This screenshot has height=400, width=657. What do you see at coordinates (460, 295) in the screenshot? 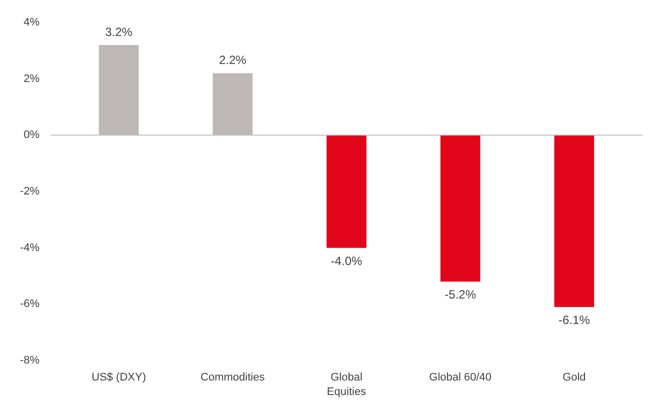
I see `data-label: -5.2%` at bounding box center [460, 295].